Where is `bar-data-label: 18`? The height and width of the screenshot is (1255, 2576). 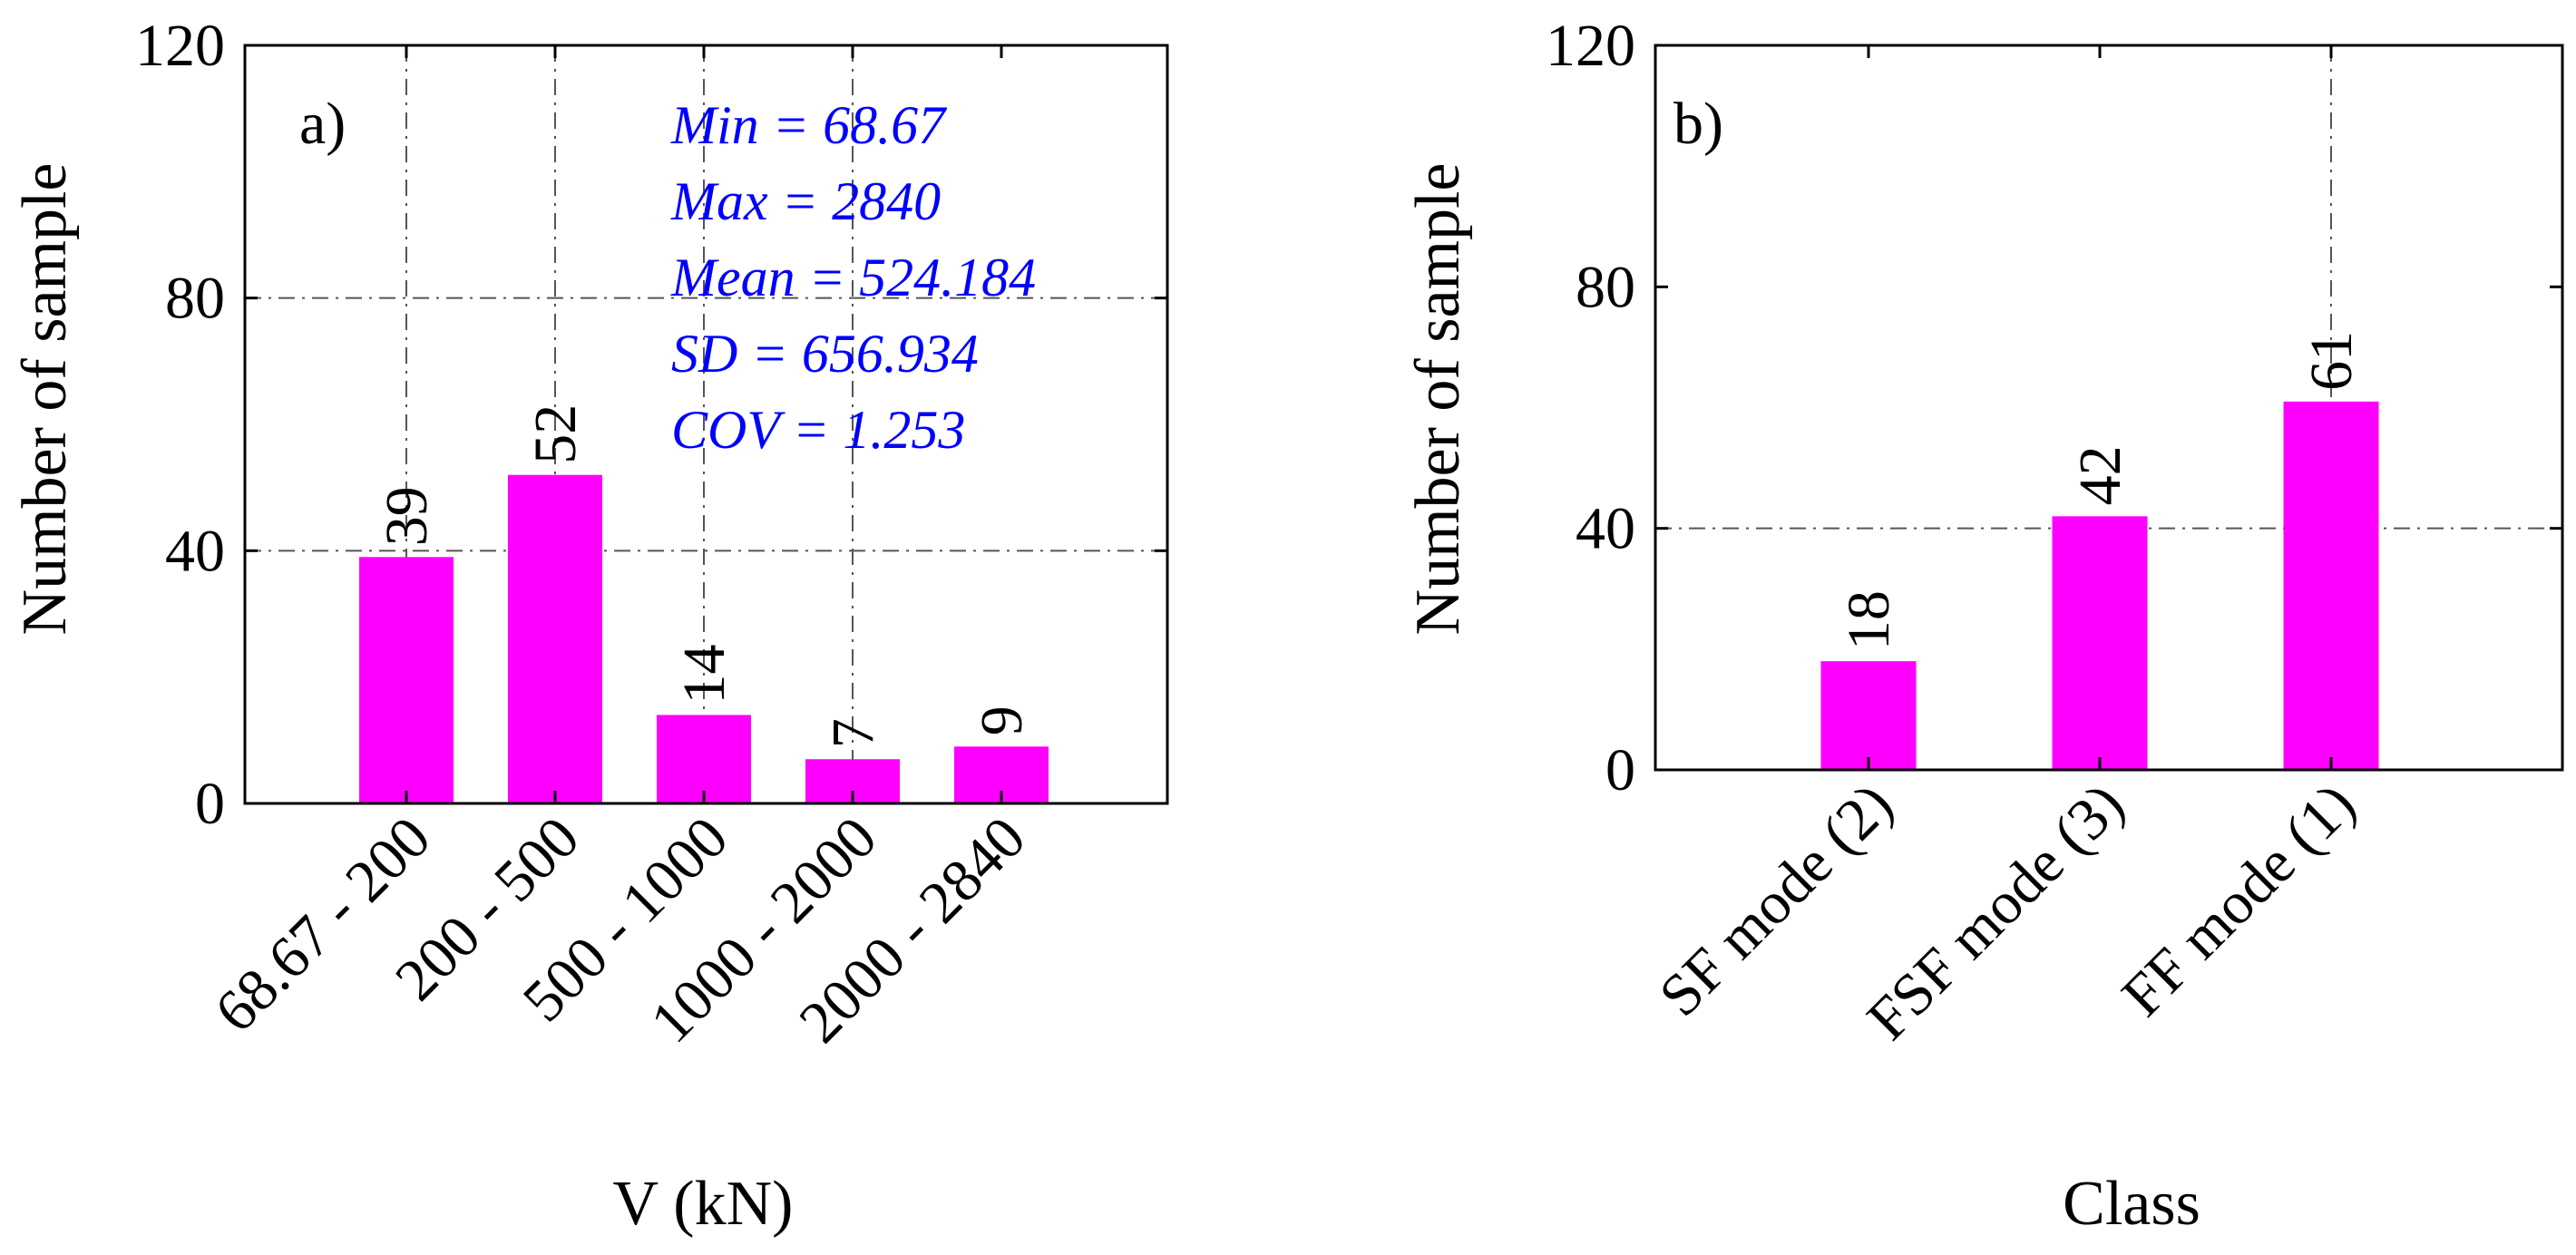 bar-data-label: 18 is located at coordinates (1869, 620).